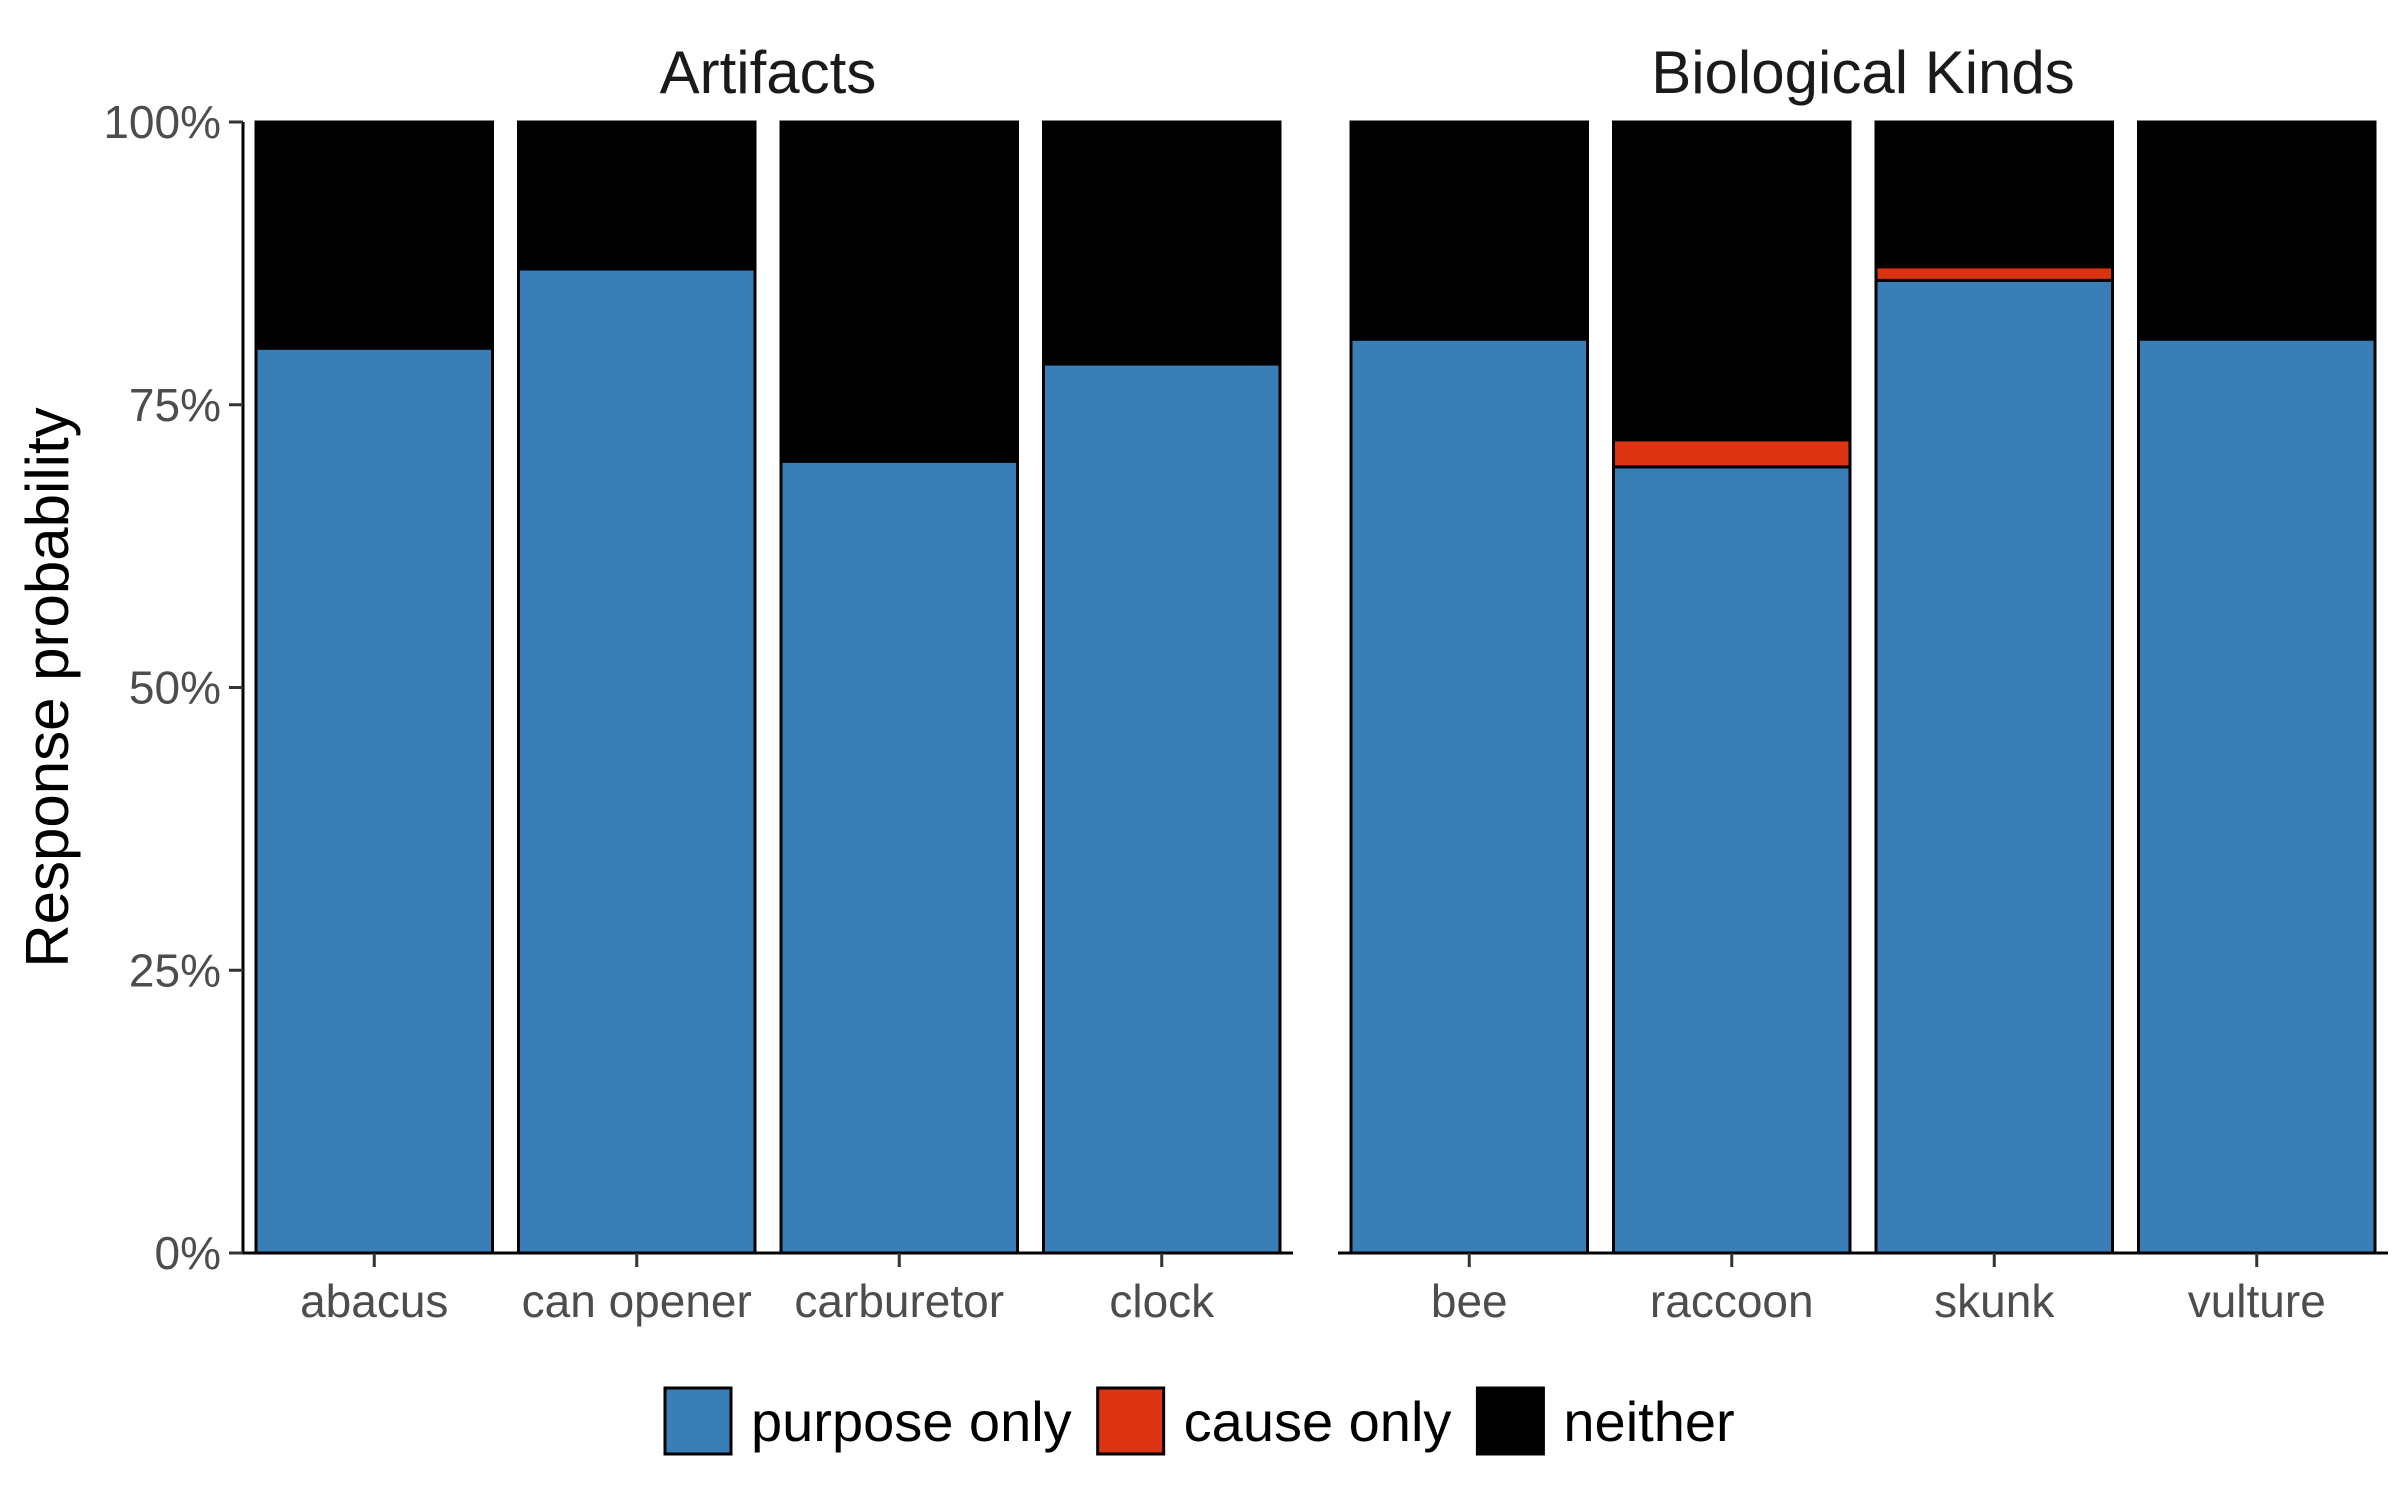 The image size is (2400, 1500). Describe the element at coordinates (637, 1301) in the screenshot. I see `x-tick-label-can-opener: can opener` at that location.